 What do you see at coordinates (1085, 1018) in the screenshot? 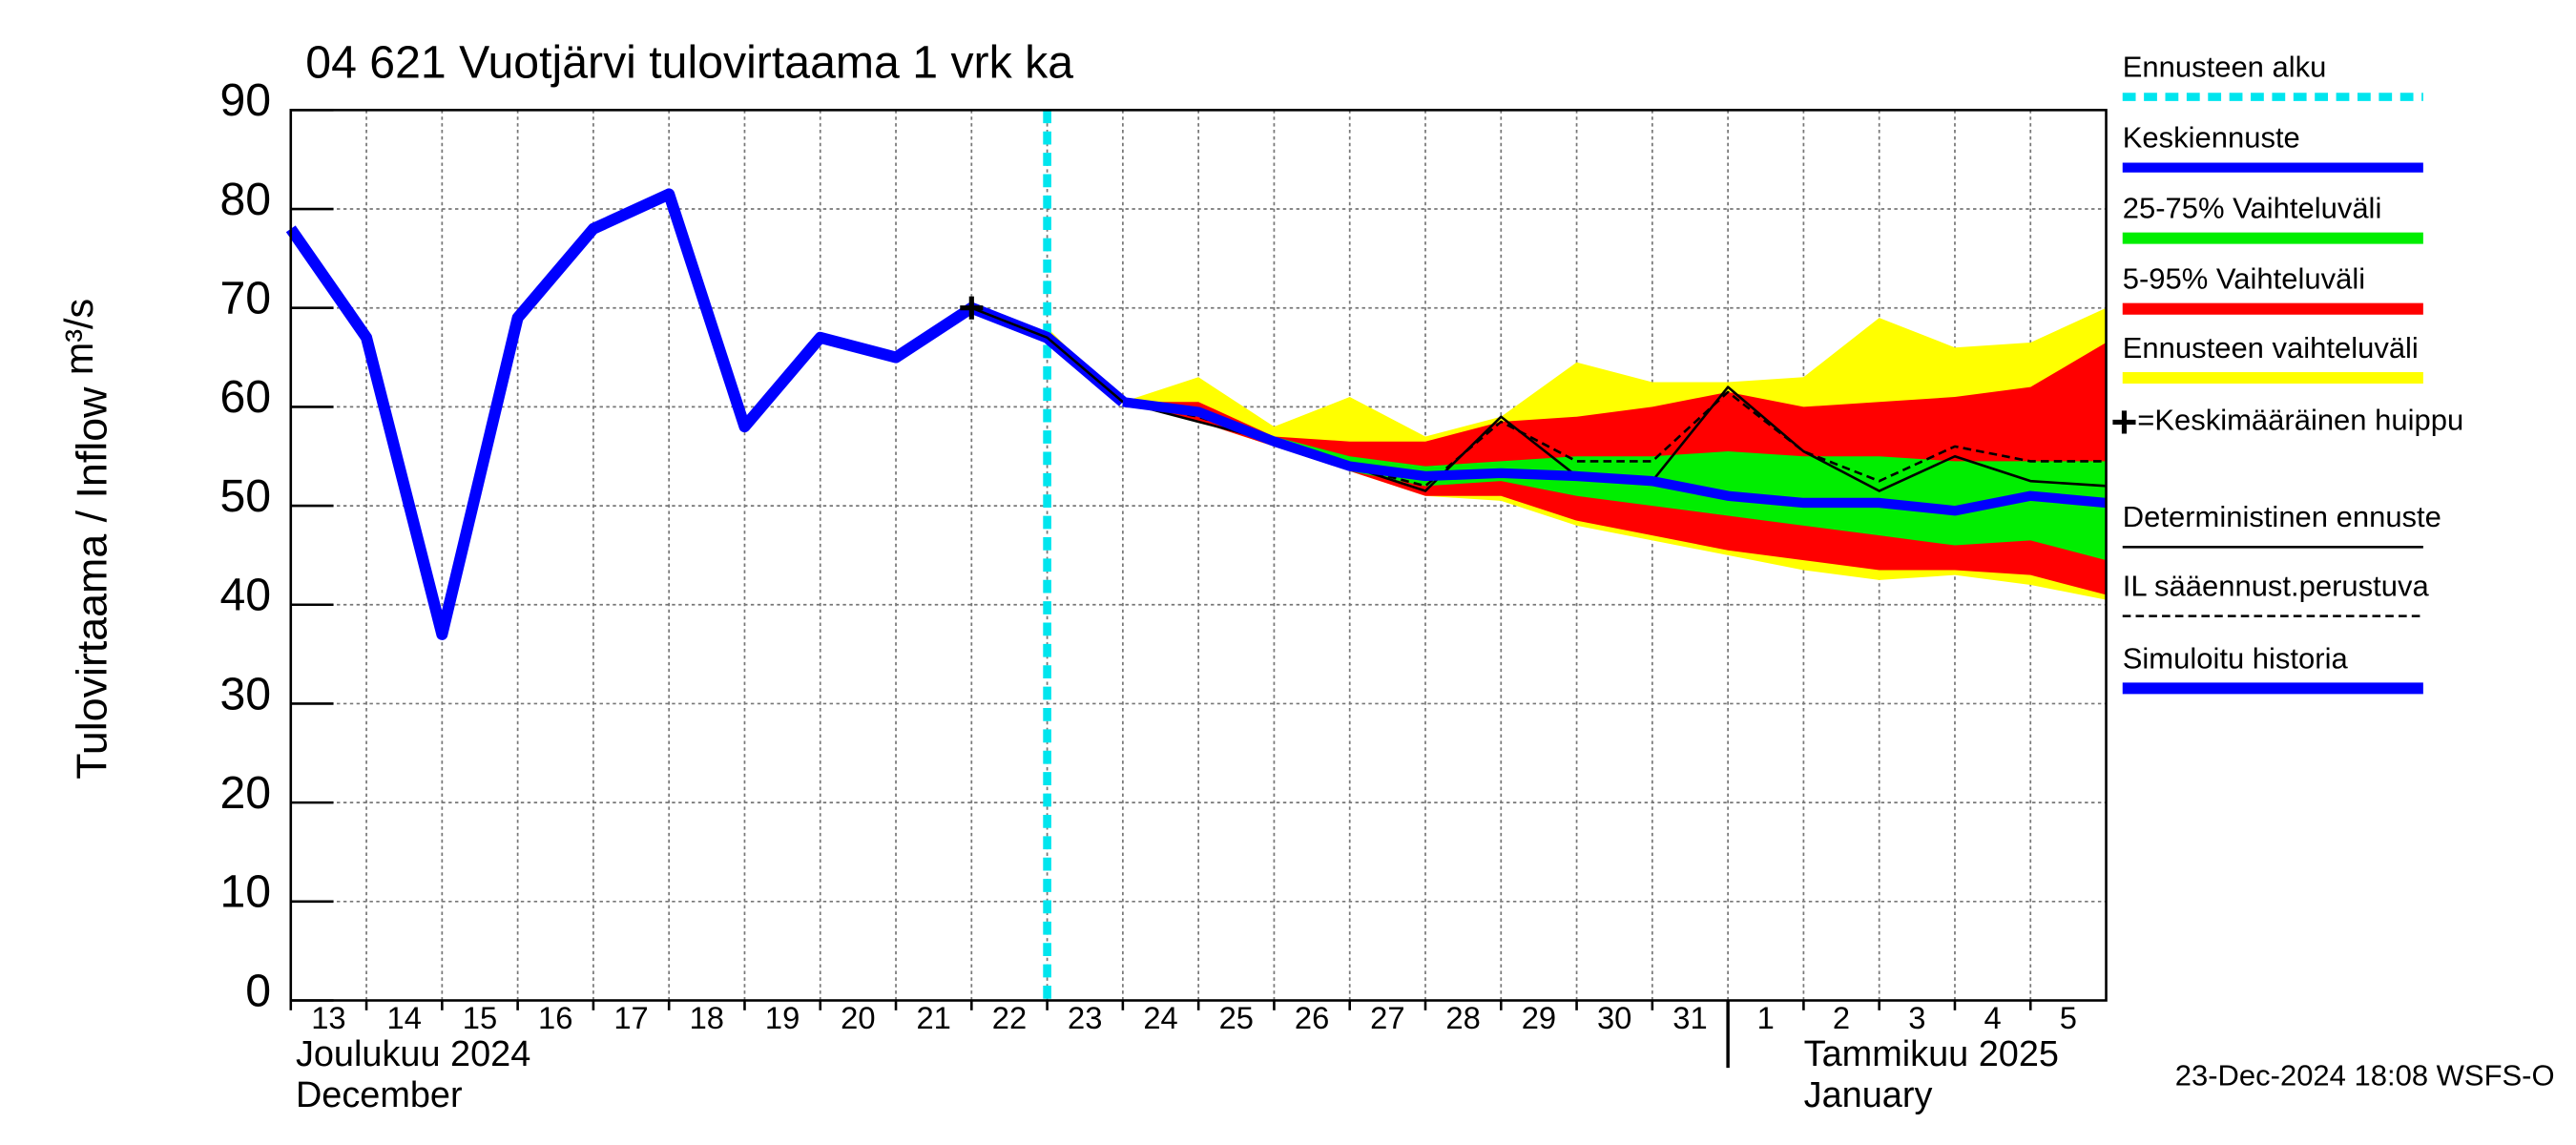
I see `x-tick-label: 23` at bounding box center [1085, 1018].